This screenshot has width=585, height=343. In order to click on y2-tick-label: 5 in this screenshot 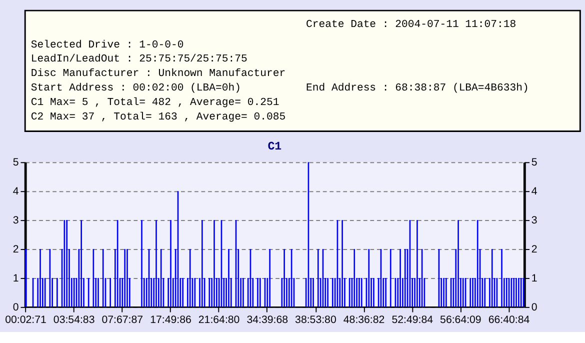, I will do `click(534, 162)`.